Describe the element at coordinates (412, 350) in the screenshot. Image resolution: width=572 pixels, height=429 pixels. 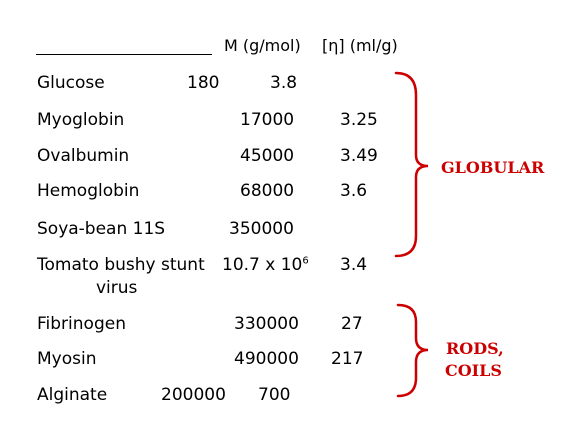
I see `rods-brace` at that location.